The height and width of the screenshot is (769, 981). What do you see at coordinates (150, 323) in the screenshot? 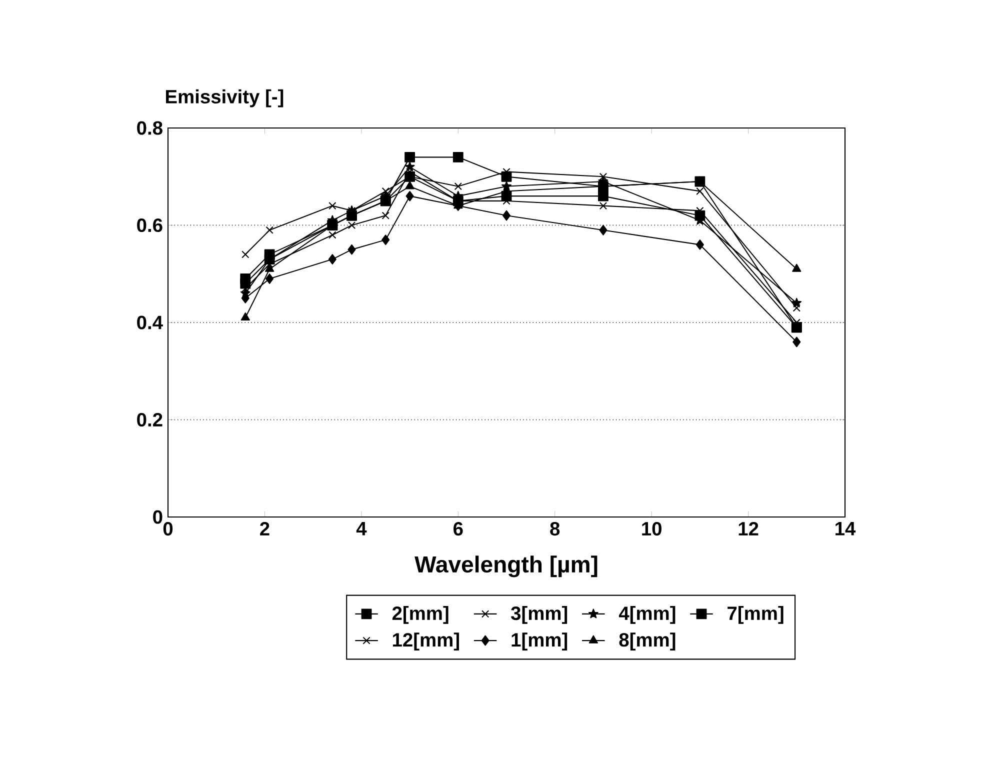
I see `y-tick-label: 0.4` at bounding box center [150, 323].